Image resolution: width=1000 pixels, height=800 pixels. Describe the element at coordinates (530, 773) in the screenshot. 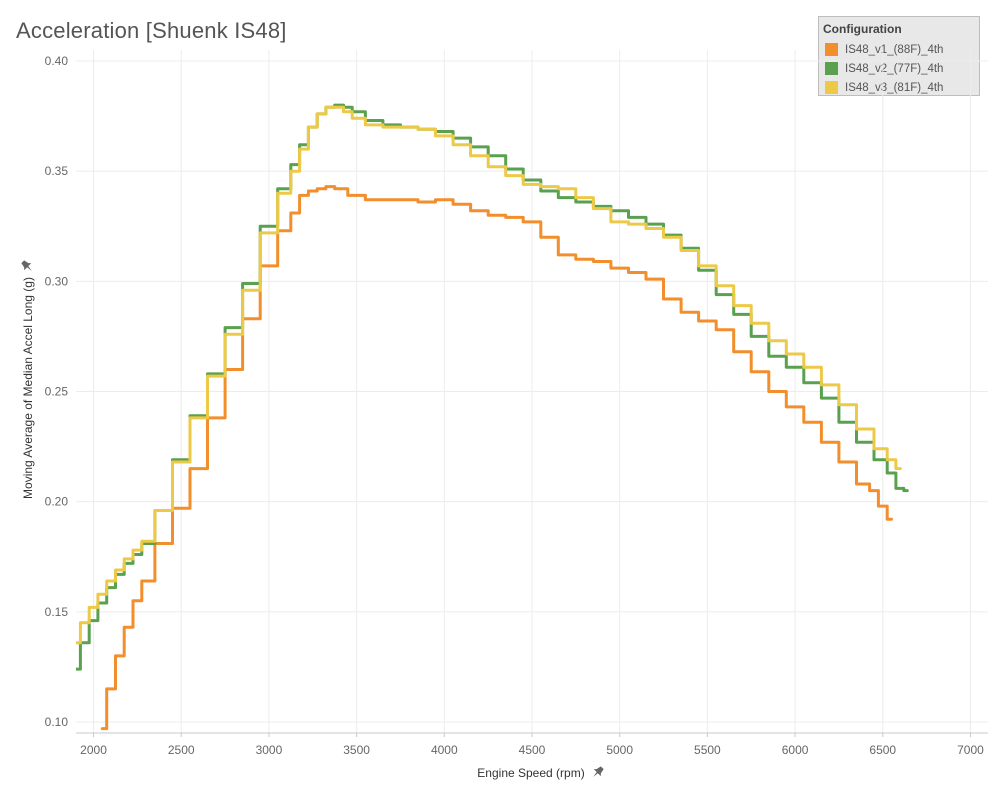

I see `x-axis-title: Engine Speed (rpm)` at that location.